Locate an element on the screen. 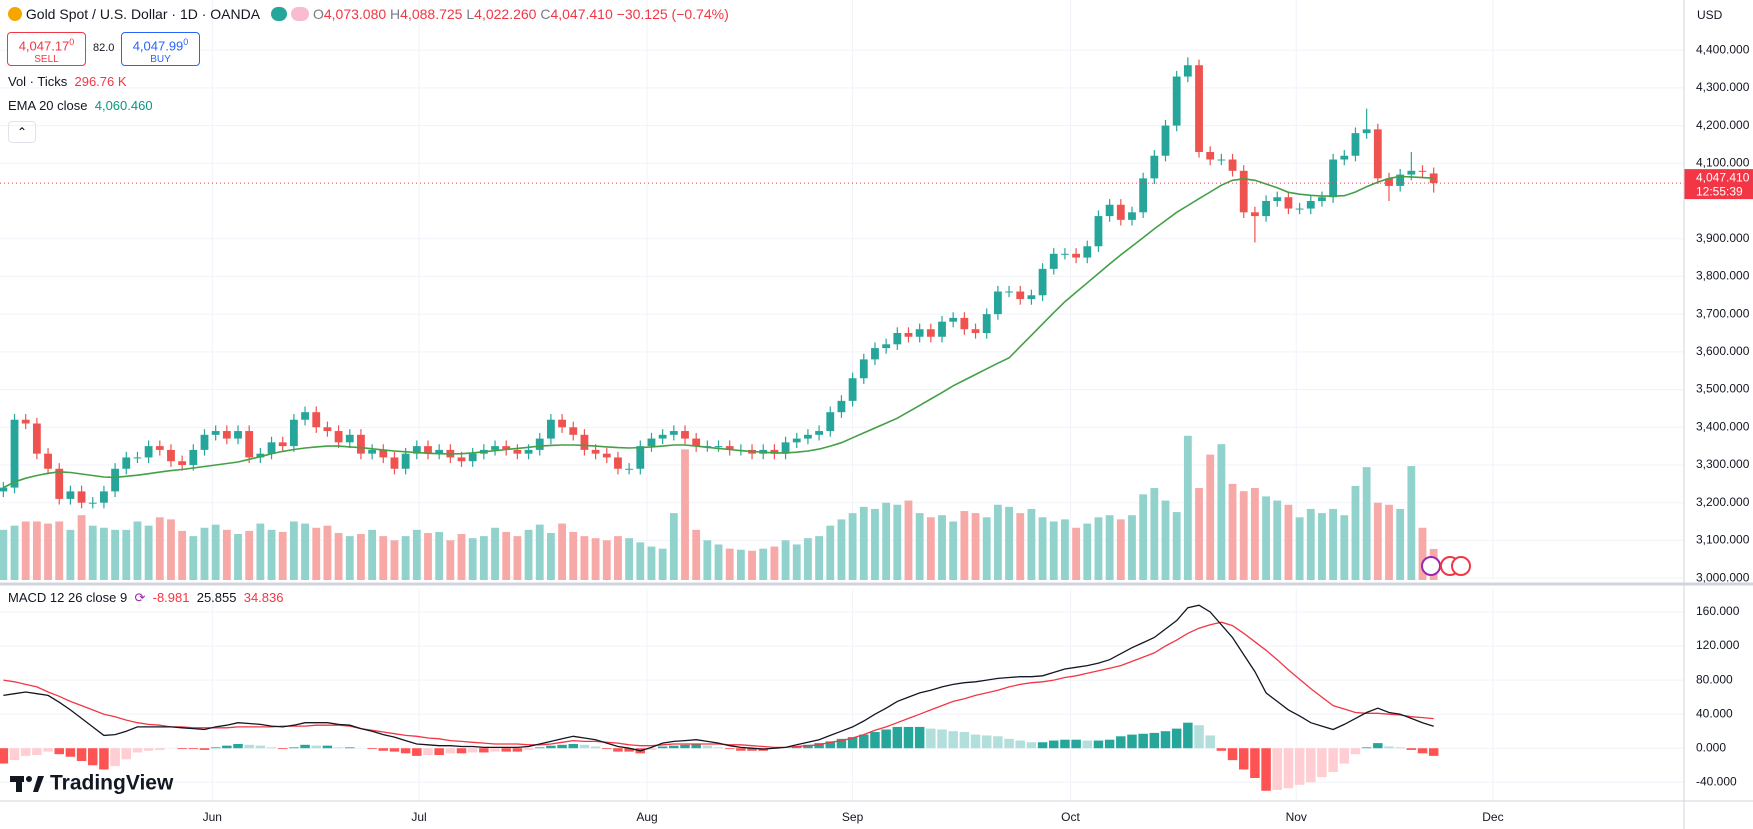 The width and height of the screenshot is (1753, 829). volume-legend: Vol · Ticks 296.76 K is located at coordinates (67, 81).